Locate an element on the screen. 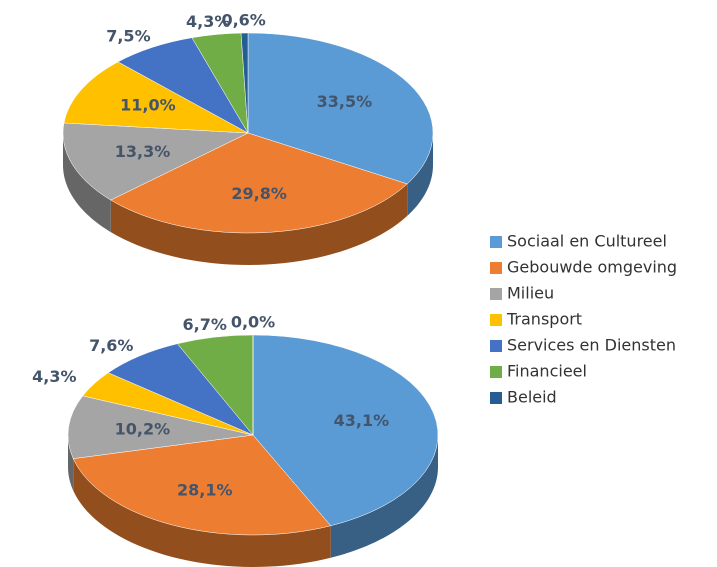 This screenshot has width=717, height=567. legend-label: Services en Diensten is located at coordinates (591, 345).